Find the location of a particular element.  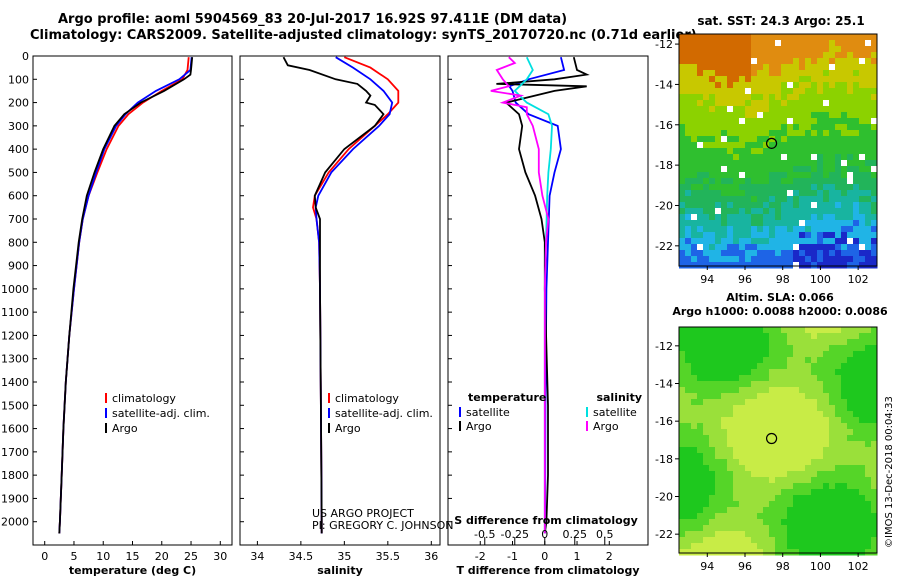

pi-label: PI: GREGORY C. JOHNSON is located at coordinates (383, 525).